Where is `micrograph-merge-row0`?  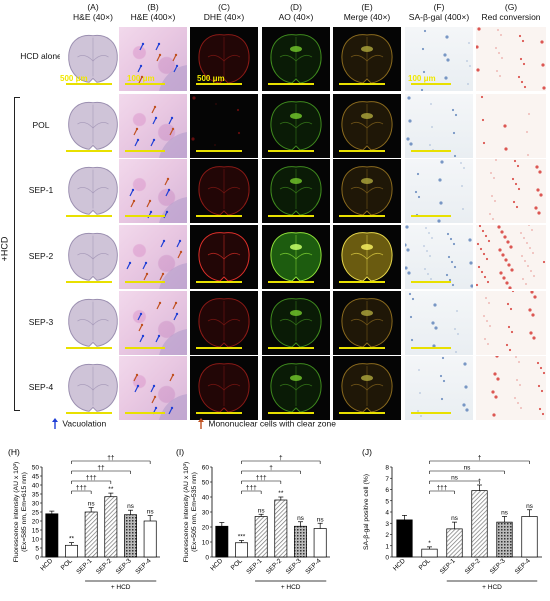
micrograph-merge-row0 is located at coordinates (367, 59).